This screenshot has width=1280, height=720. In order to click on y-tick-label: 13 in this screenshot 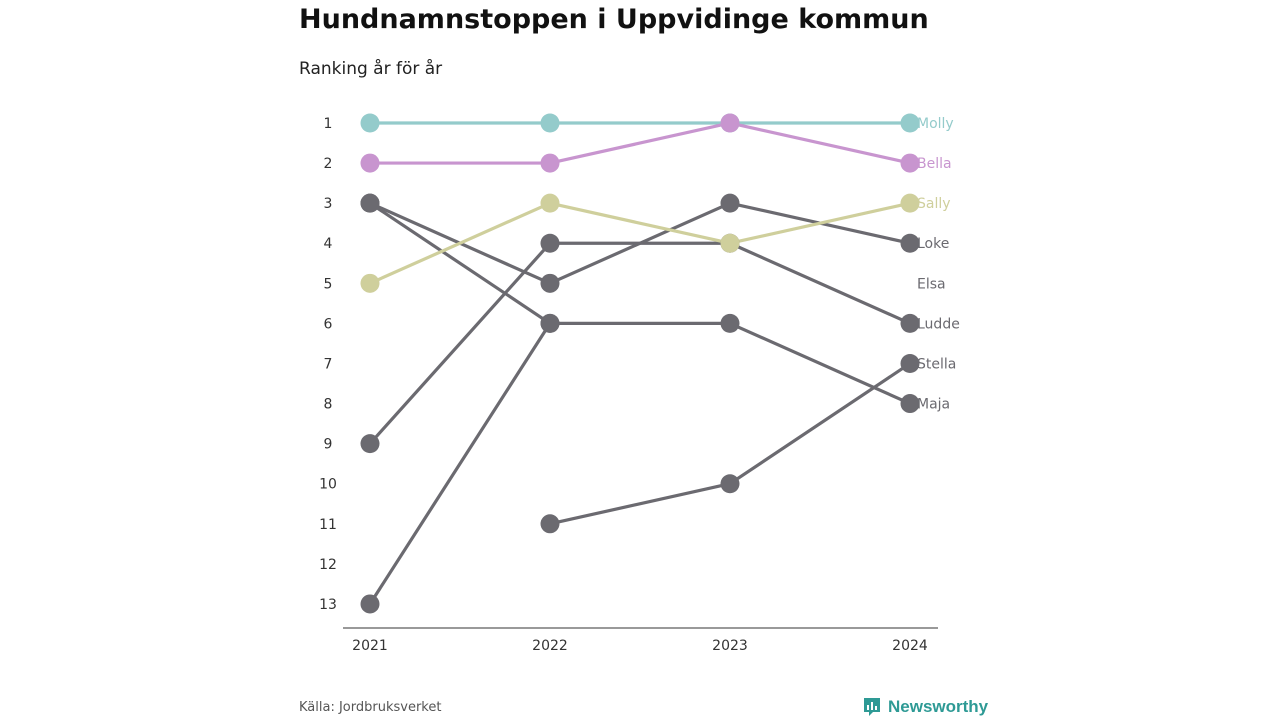, I will do `click(328, 605)`.